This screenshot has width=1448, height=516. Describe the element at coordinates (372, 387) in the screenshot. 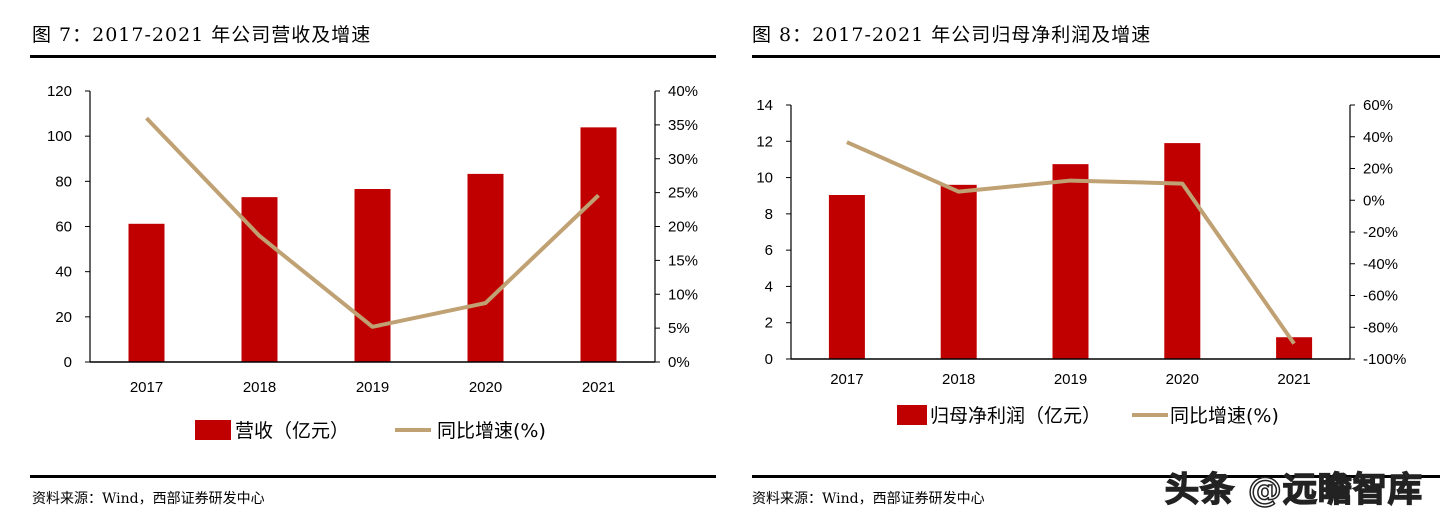

I see `chart-1-x-tick-label: 2019` at that location.